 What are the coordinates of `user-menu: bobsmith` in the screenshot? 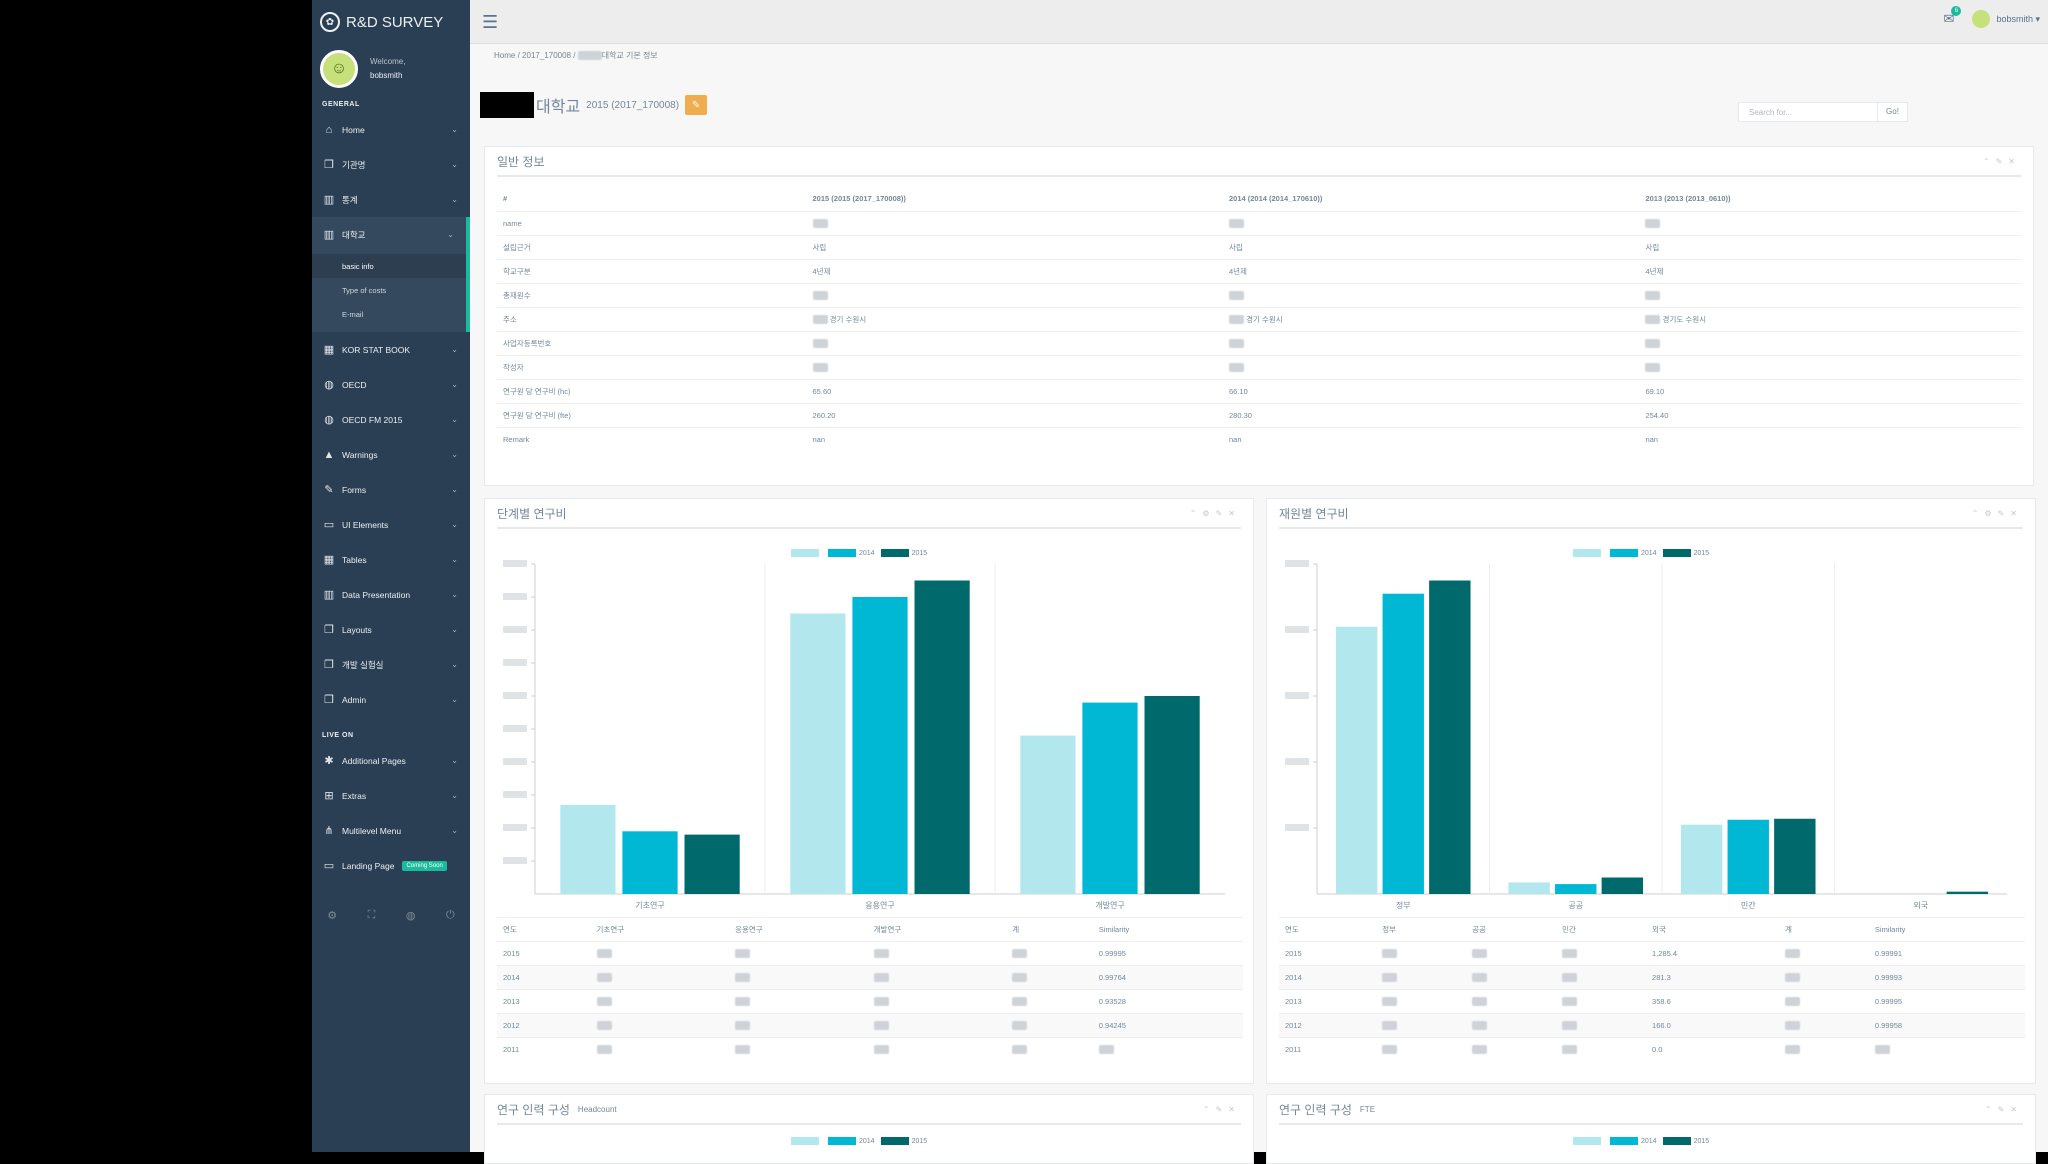 It's located at (2014, 19).